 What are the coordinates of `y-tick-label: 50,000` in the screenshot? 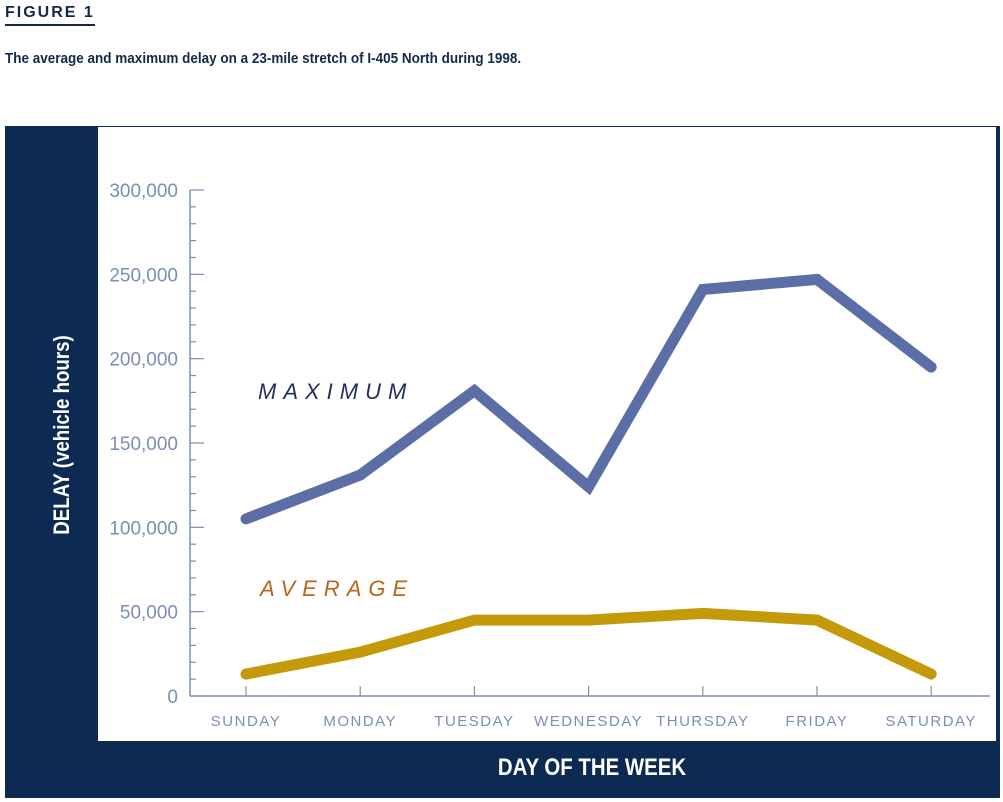 It's located at (149, 613).